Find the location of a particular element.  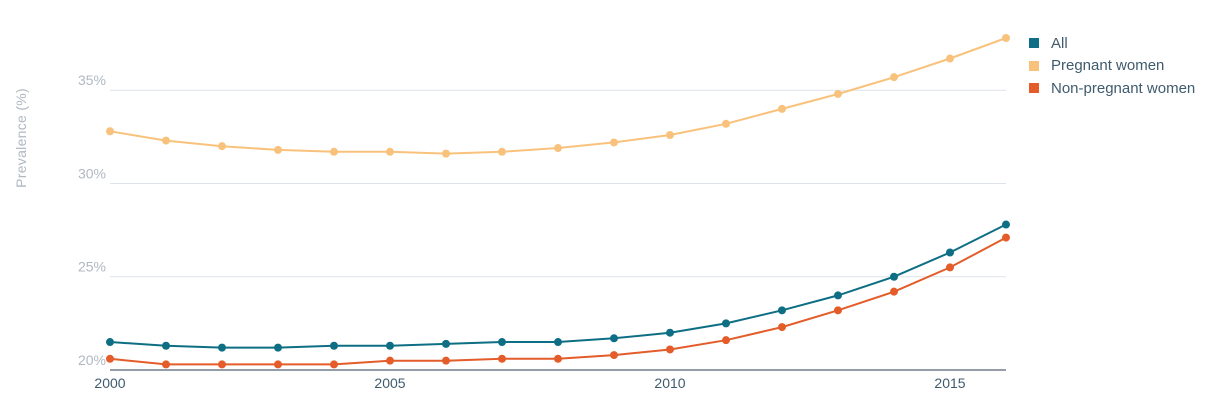

y-tick-label: 25% is located at coordinates (92, 267).